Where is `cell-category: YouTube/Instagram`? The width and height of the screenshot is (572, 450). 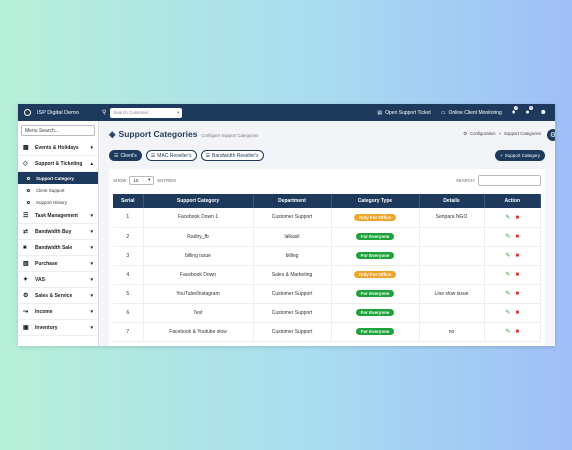
cell-category: YouTube/Instagram is located at coordinates (198, 294).